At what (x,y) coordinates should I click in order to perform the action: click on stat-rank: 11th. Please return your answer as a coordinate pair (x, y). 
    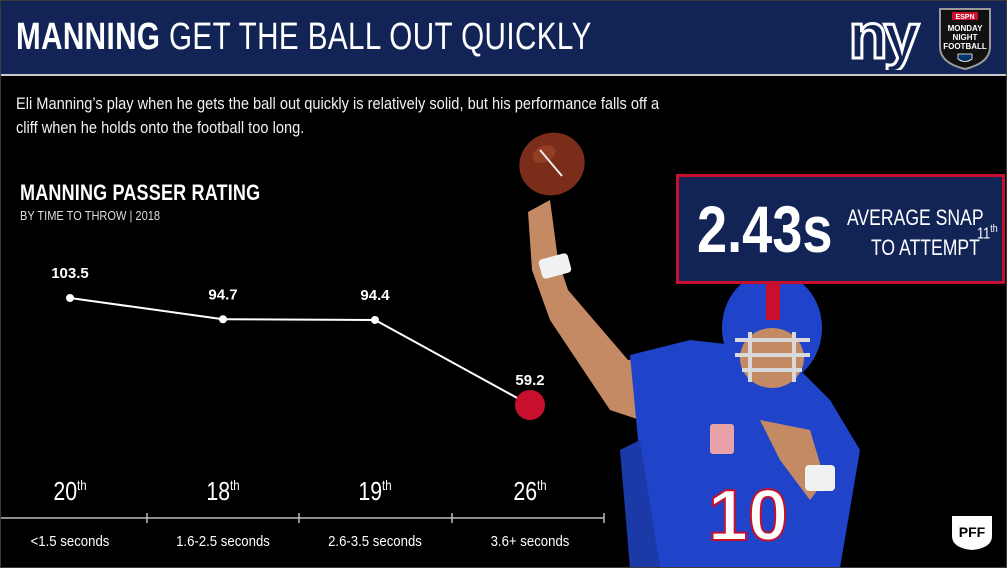
    Looking at the image, I should click on (987, 233).